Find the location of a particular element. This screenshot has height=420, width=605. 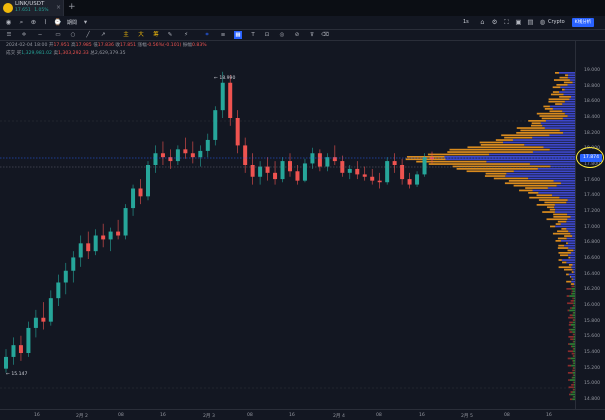

volume-total-label: 总 is located at coordinates (92, 53).